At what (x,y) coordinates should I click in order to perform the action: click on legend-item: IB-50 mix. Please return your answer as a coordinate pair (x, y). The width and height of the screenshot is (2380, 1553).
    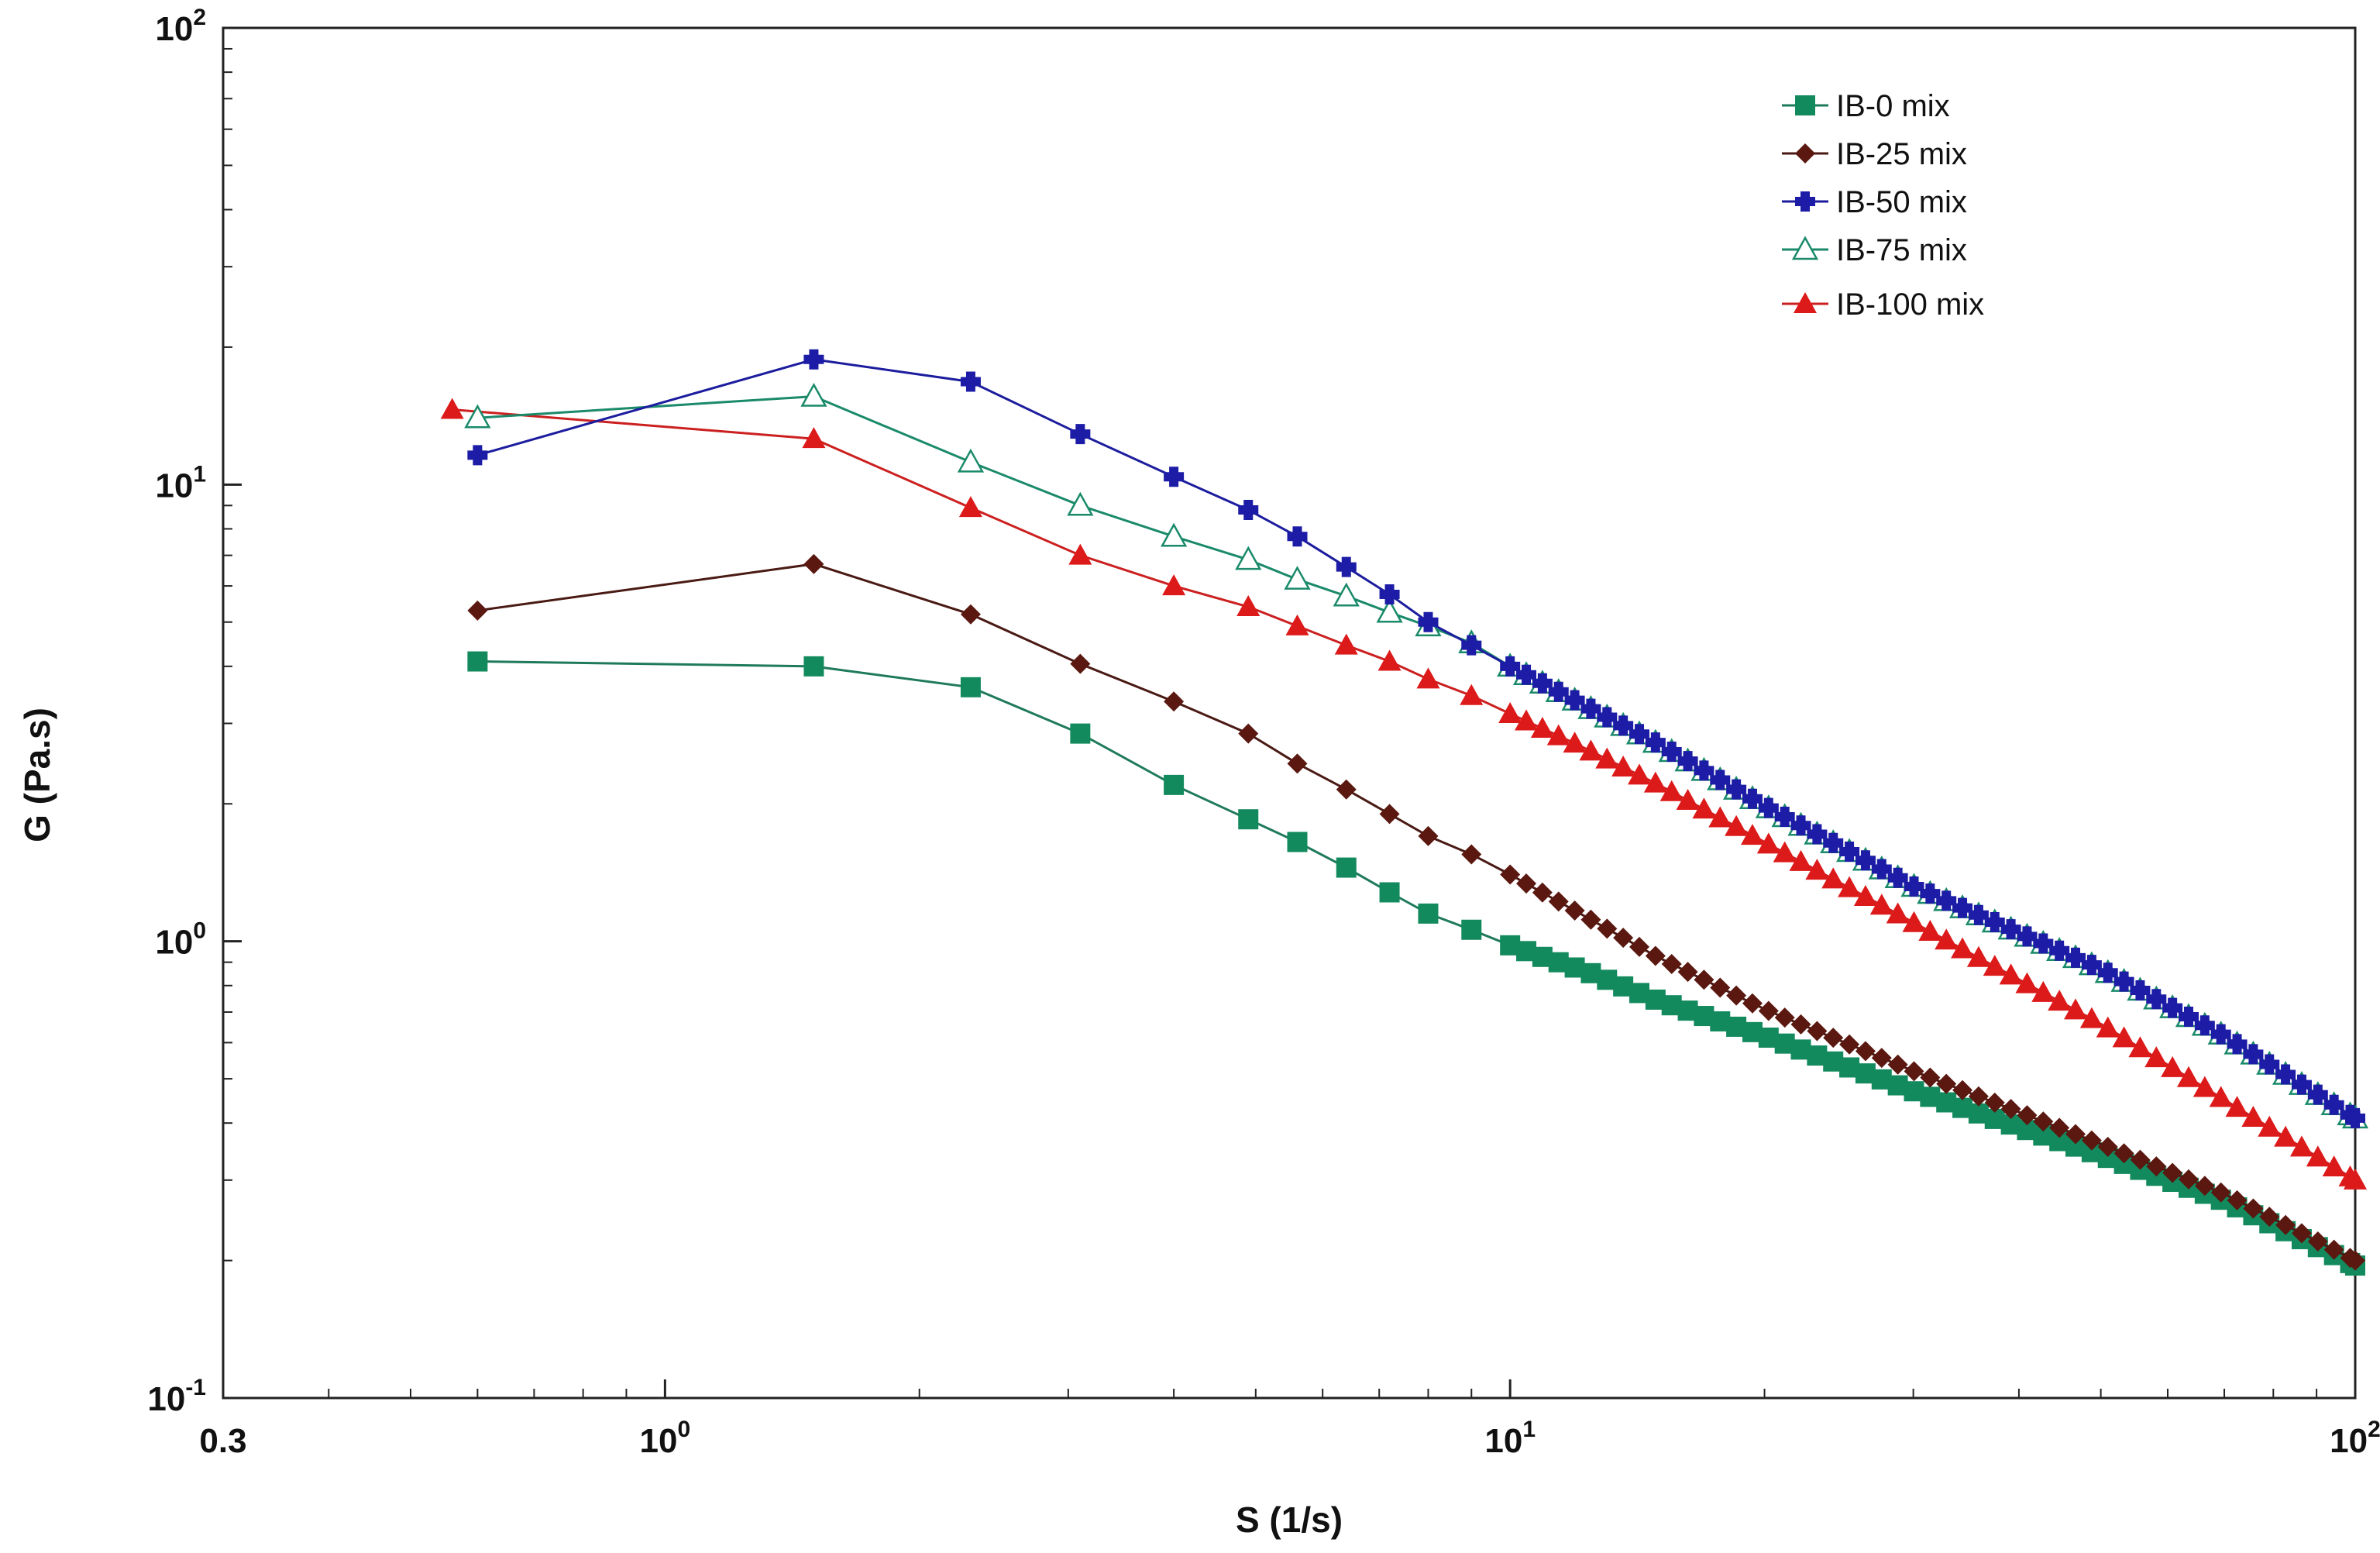
    Looking at the image, I should click on (1875, 202).